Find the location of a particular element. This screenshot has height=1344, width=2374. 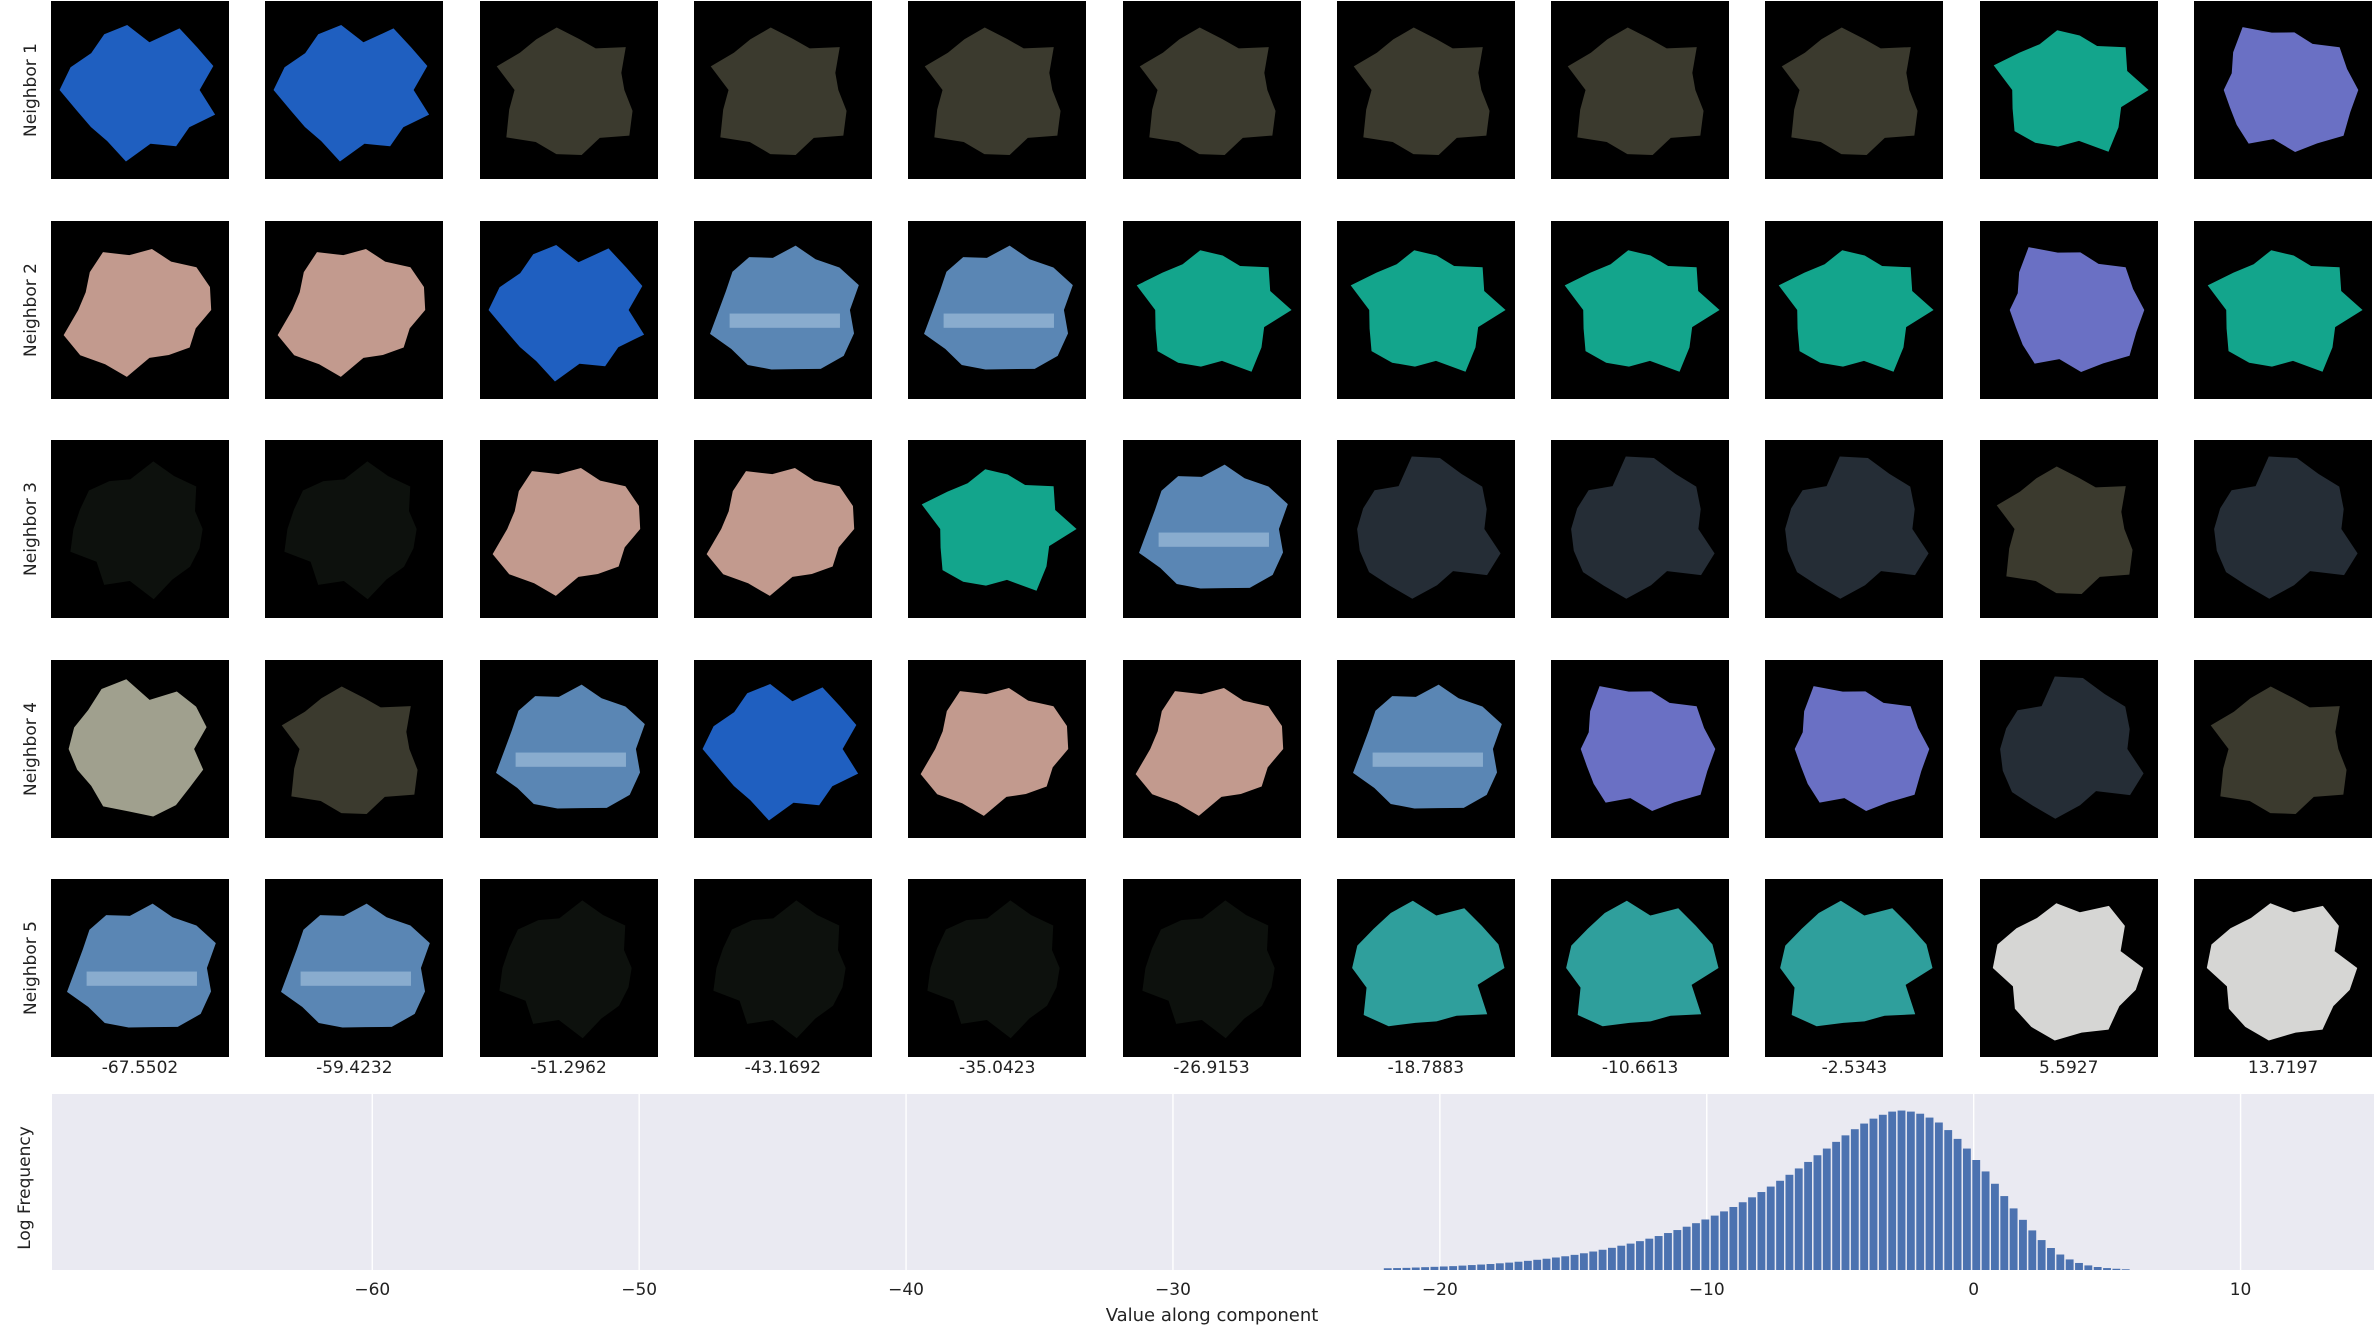

x-tick-label: 0 is located at coordinates (1973, 1290).